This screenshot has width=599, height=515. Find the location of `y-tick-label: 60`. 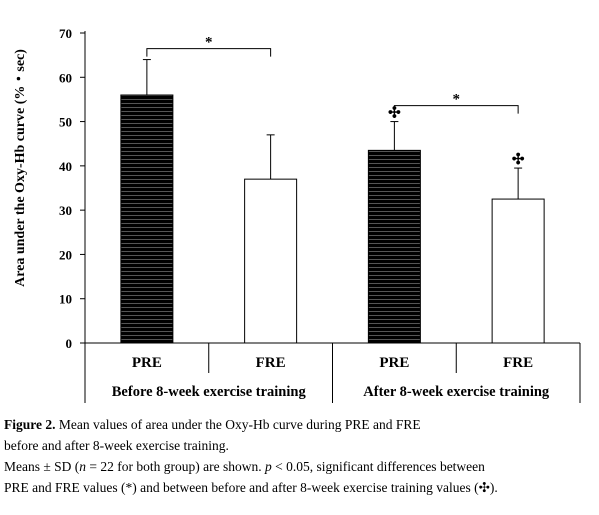

y-tick-label: 60 is located at coordinates (65, 77).